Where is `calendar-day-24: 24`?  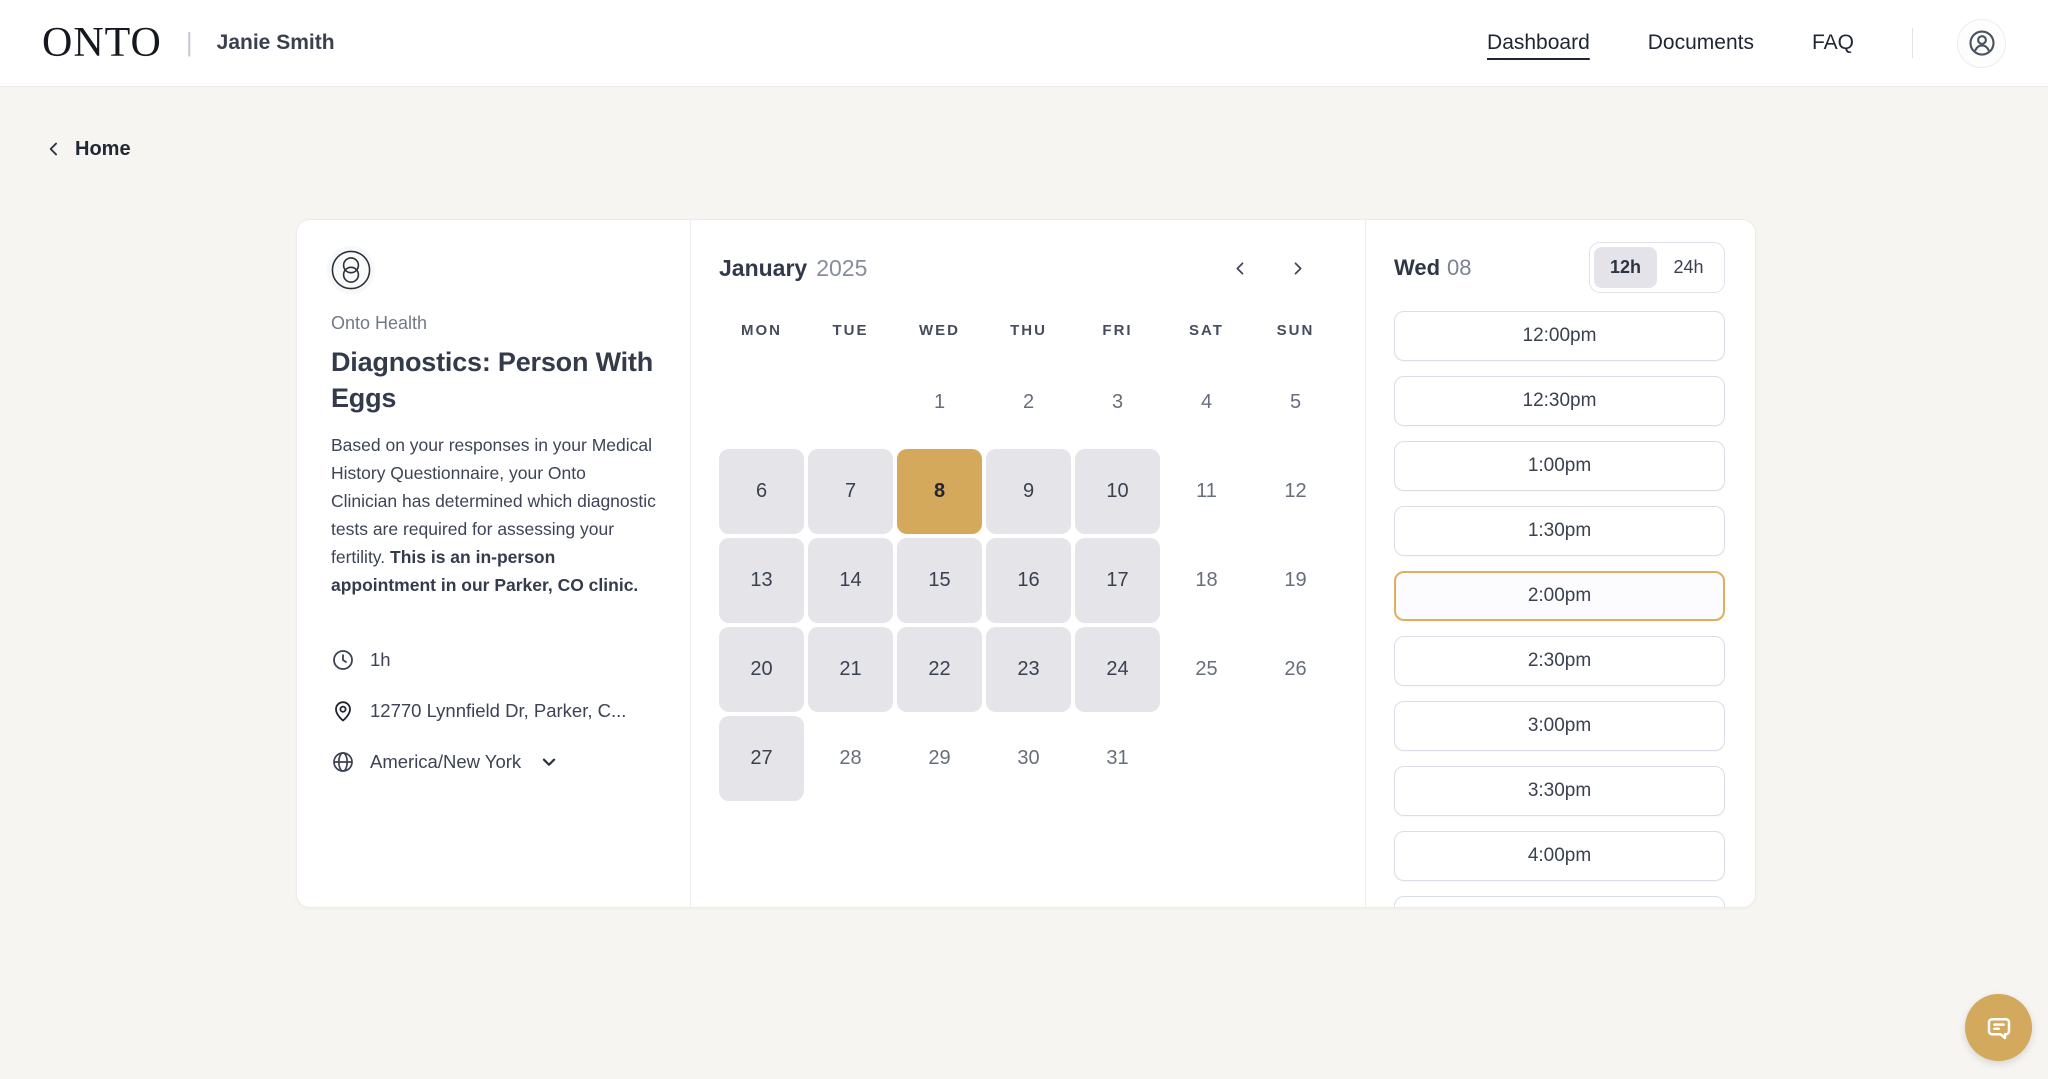
calendar-day-24: 24 is located at coordinates (1117, 669).